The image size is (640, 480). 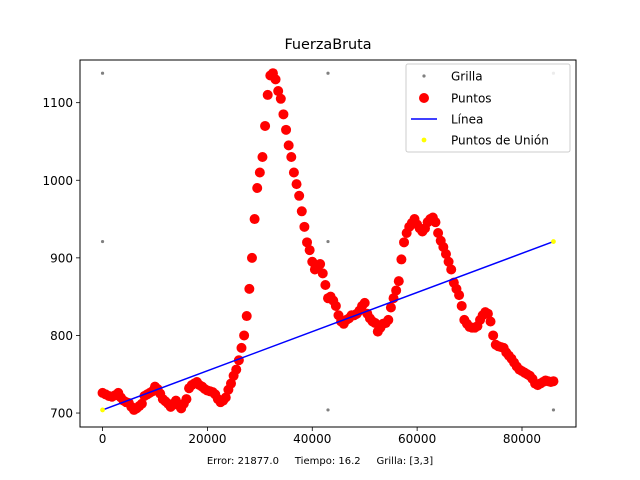 What do you see at coordinates (242, 461) in the screenshot?
I see `error-label: Error: 21877.0` at bounding box center [242, 461].